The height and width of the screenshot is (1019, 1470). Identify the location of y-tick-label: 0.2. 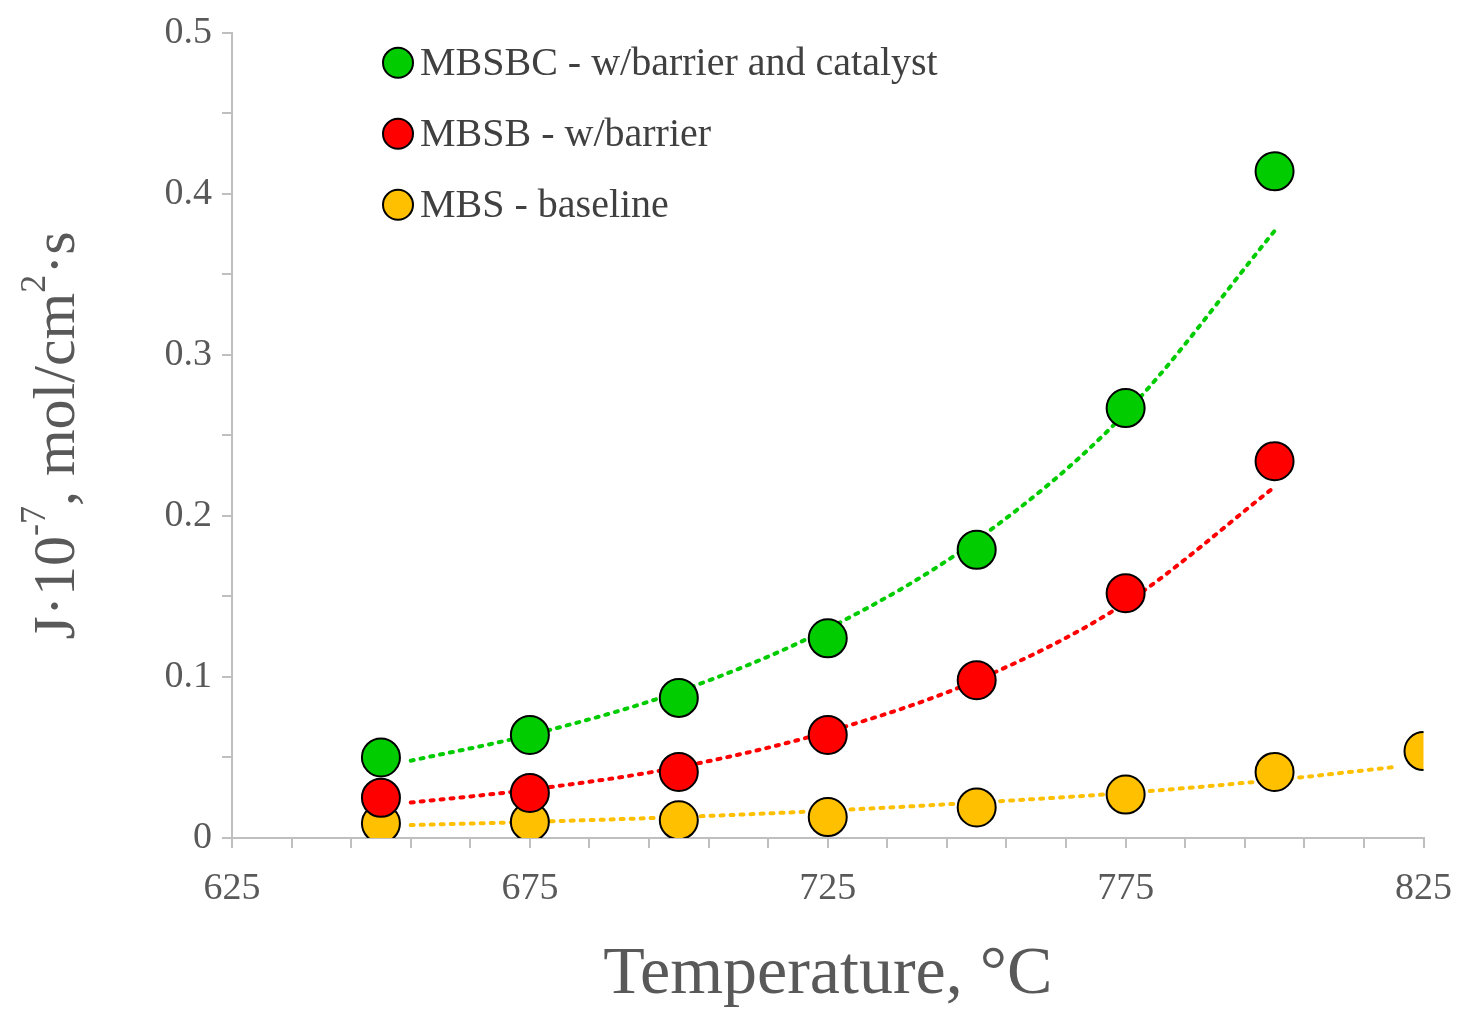
(188, 512).